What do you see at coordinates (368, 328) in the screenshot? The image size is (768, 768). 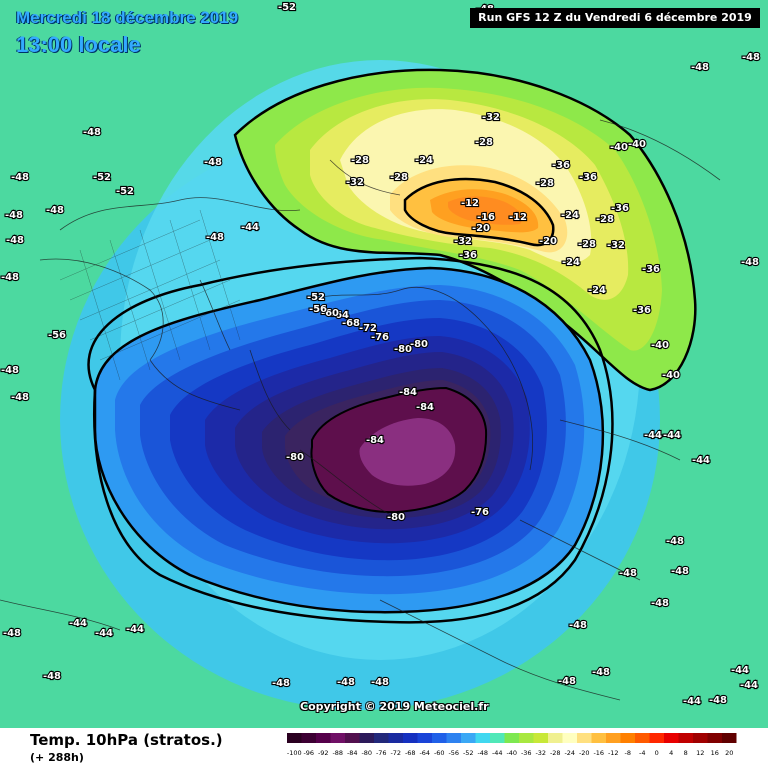 I see `contour-label: -72` at bounding box center [368, 328].